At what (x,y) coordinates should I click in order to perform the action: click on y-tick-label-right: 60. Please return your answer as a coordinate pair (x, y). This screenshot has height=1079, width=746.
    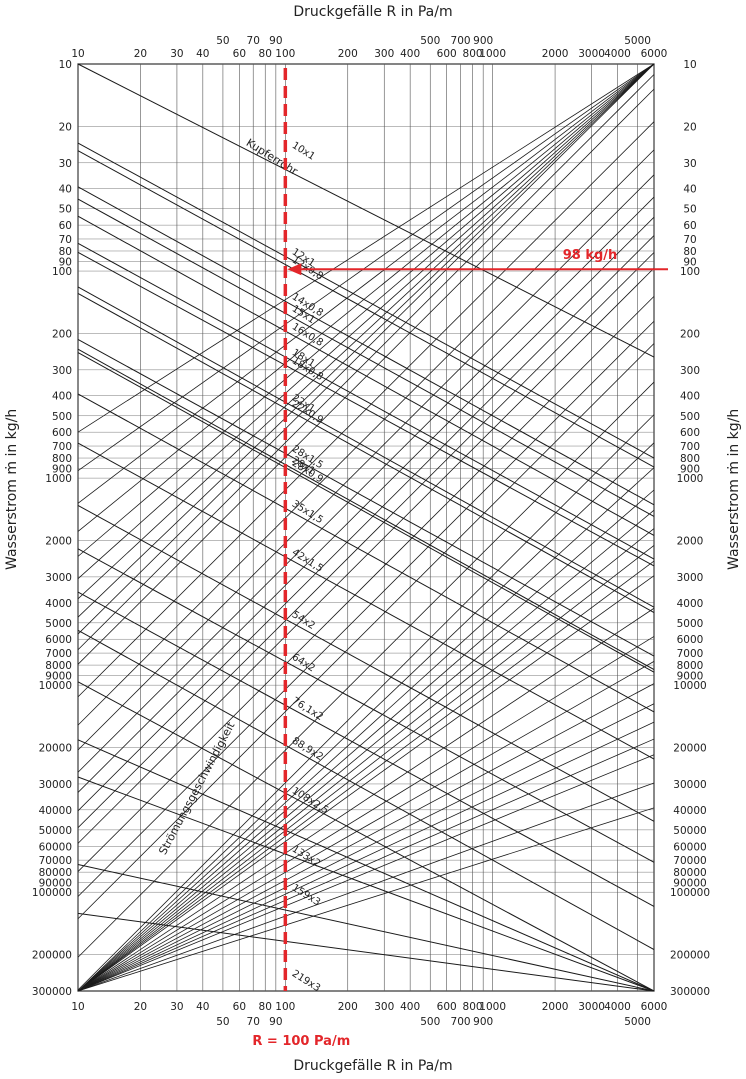
    Looking at the image, I should click on (689, 226).